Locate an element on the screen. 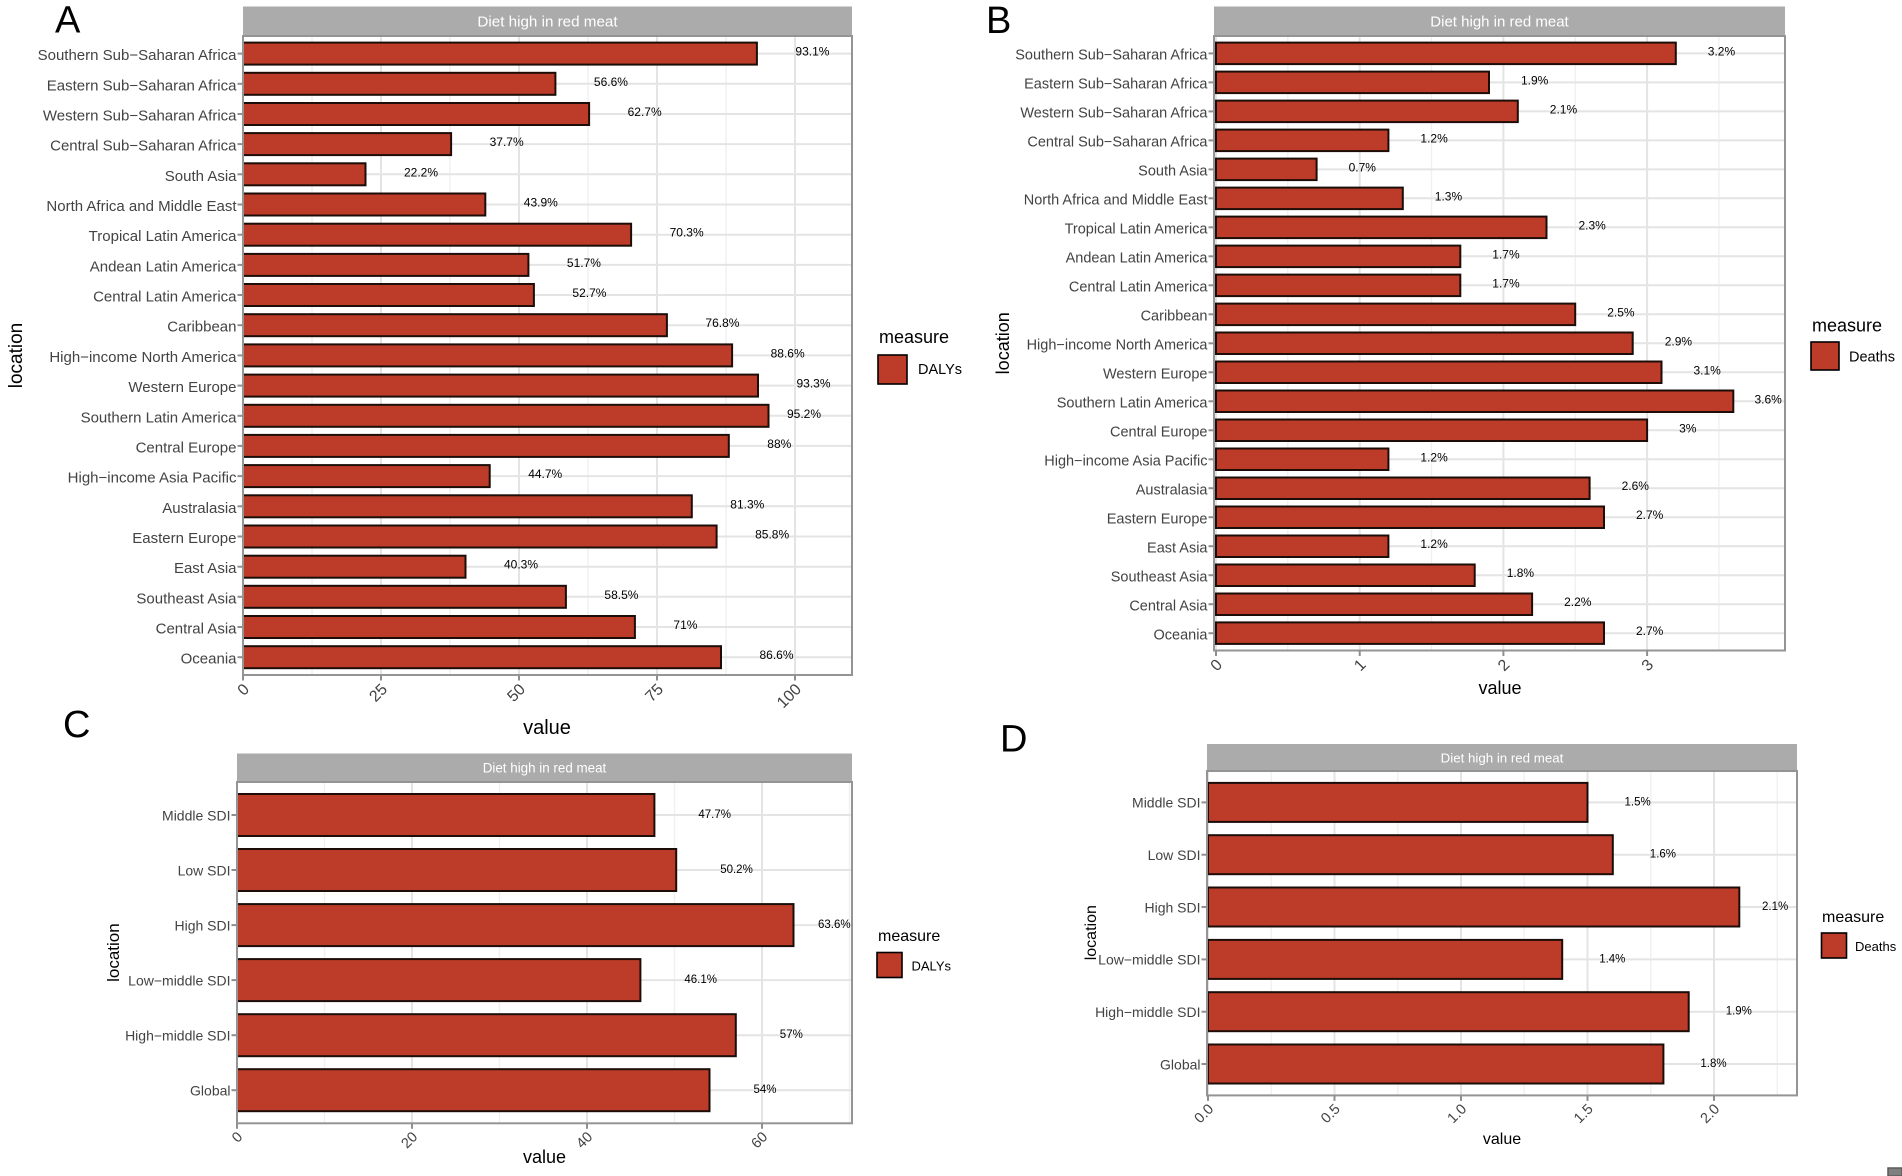 Image resolution: width=1902 pixels, height=1176 pixels. svg-text: Low−middle SDI is located at coordinates (1149, 960).